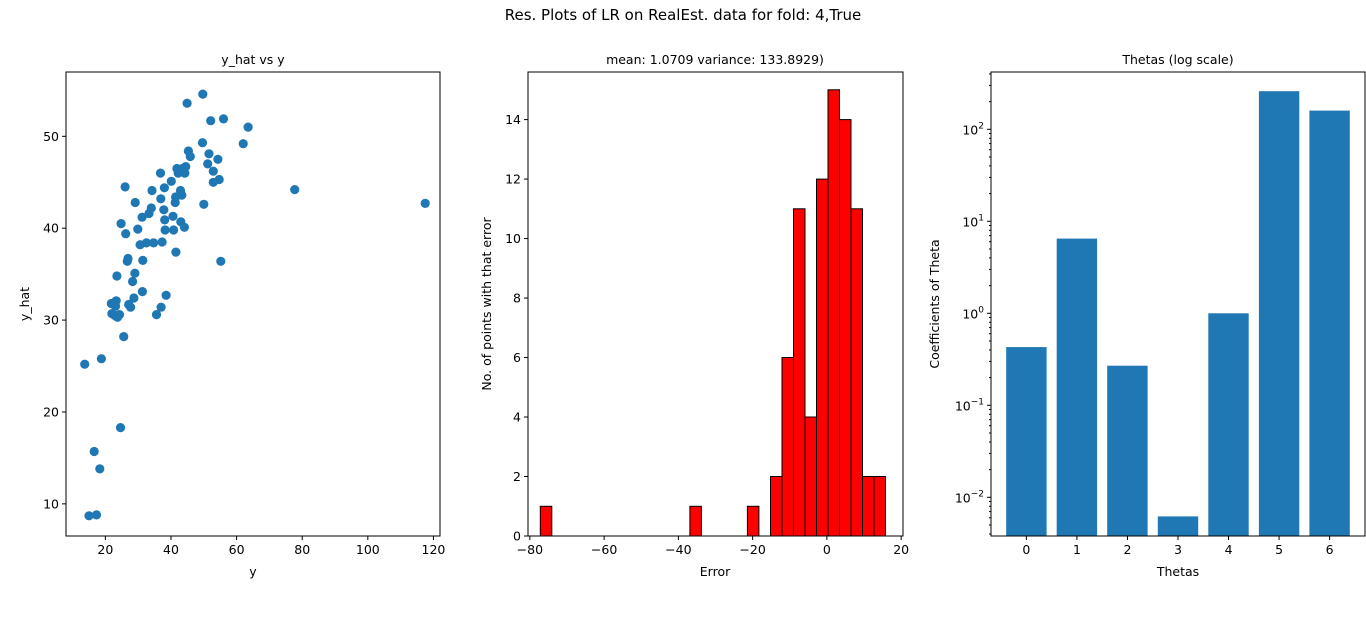 The height and width of the screenshot is (629, 1366). I want to click on x-tick-label: 40, so click(171, 549).